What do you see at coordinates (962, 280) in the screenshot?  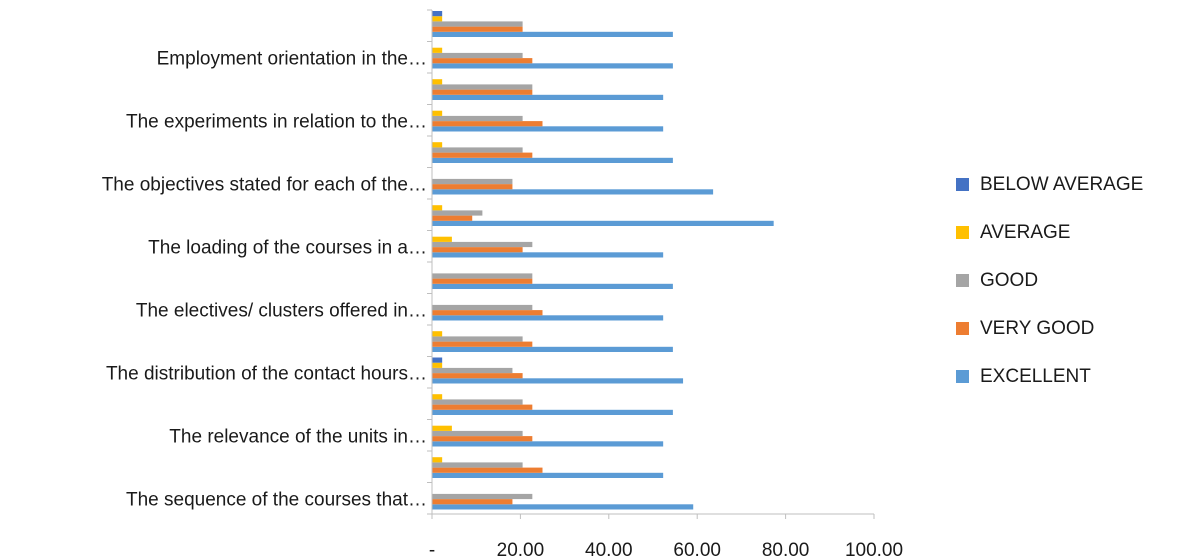 I see `legend-swatch-good` at bounding box center [962, 280].